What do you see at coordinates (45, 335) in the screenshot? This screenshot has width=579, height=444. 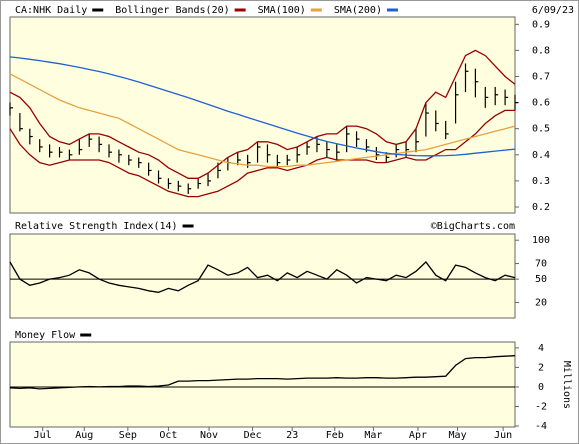 I see `legend-label: Money Flow` at bounding box center [45, 335].